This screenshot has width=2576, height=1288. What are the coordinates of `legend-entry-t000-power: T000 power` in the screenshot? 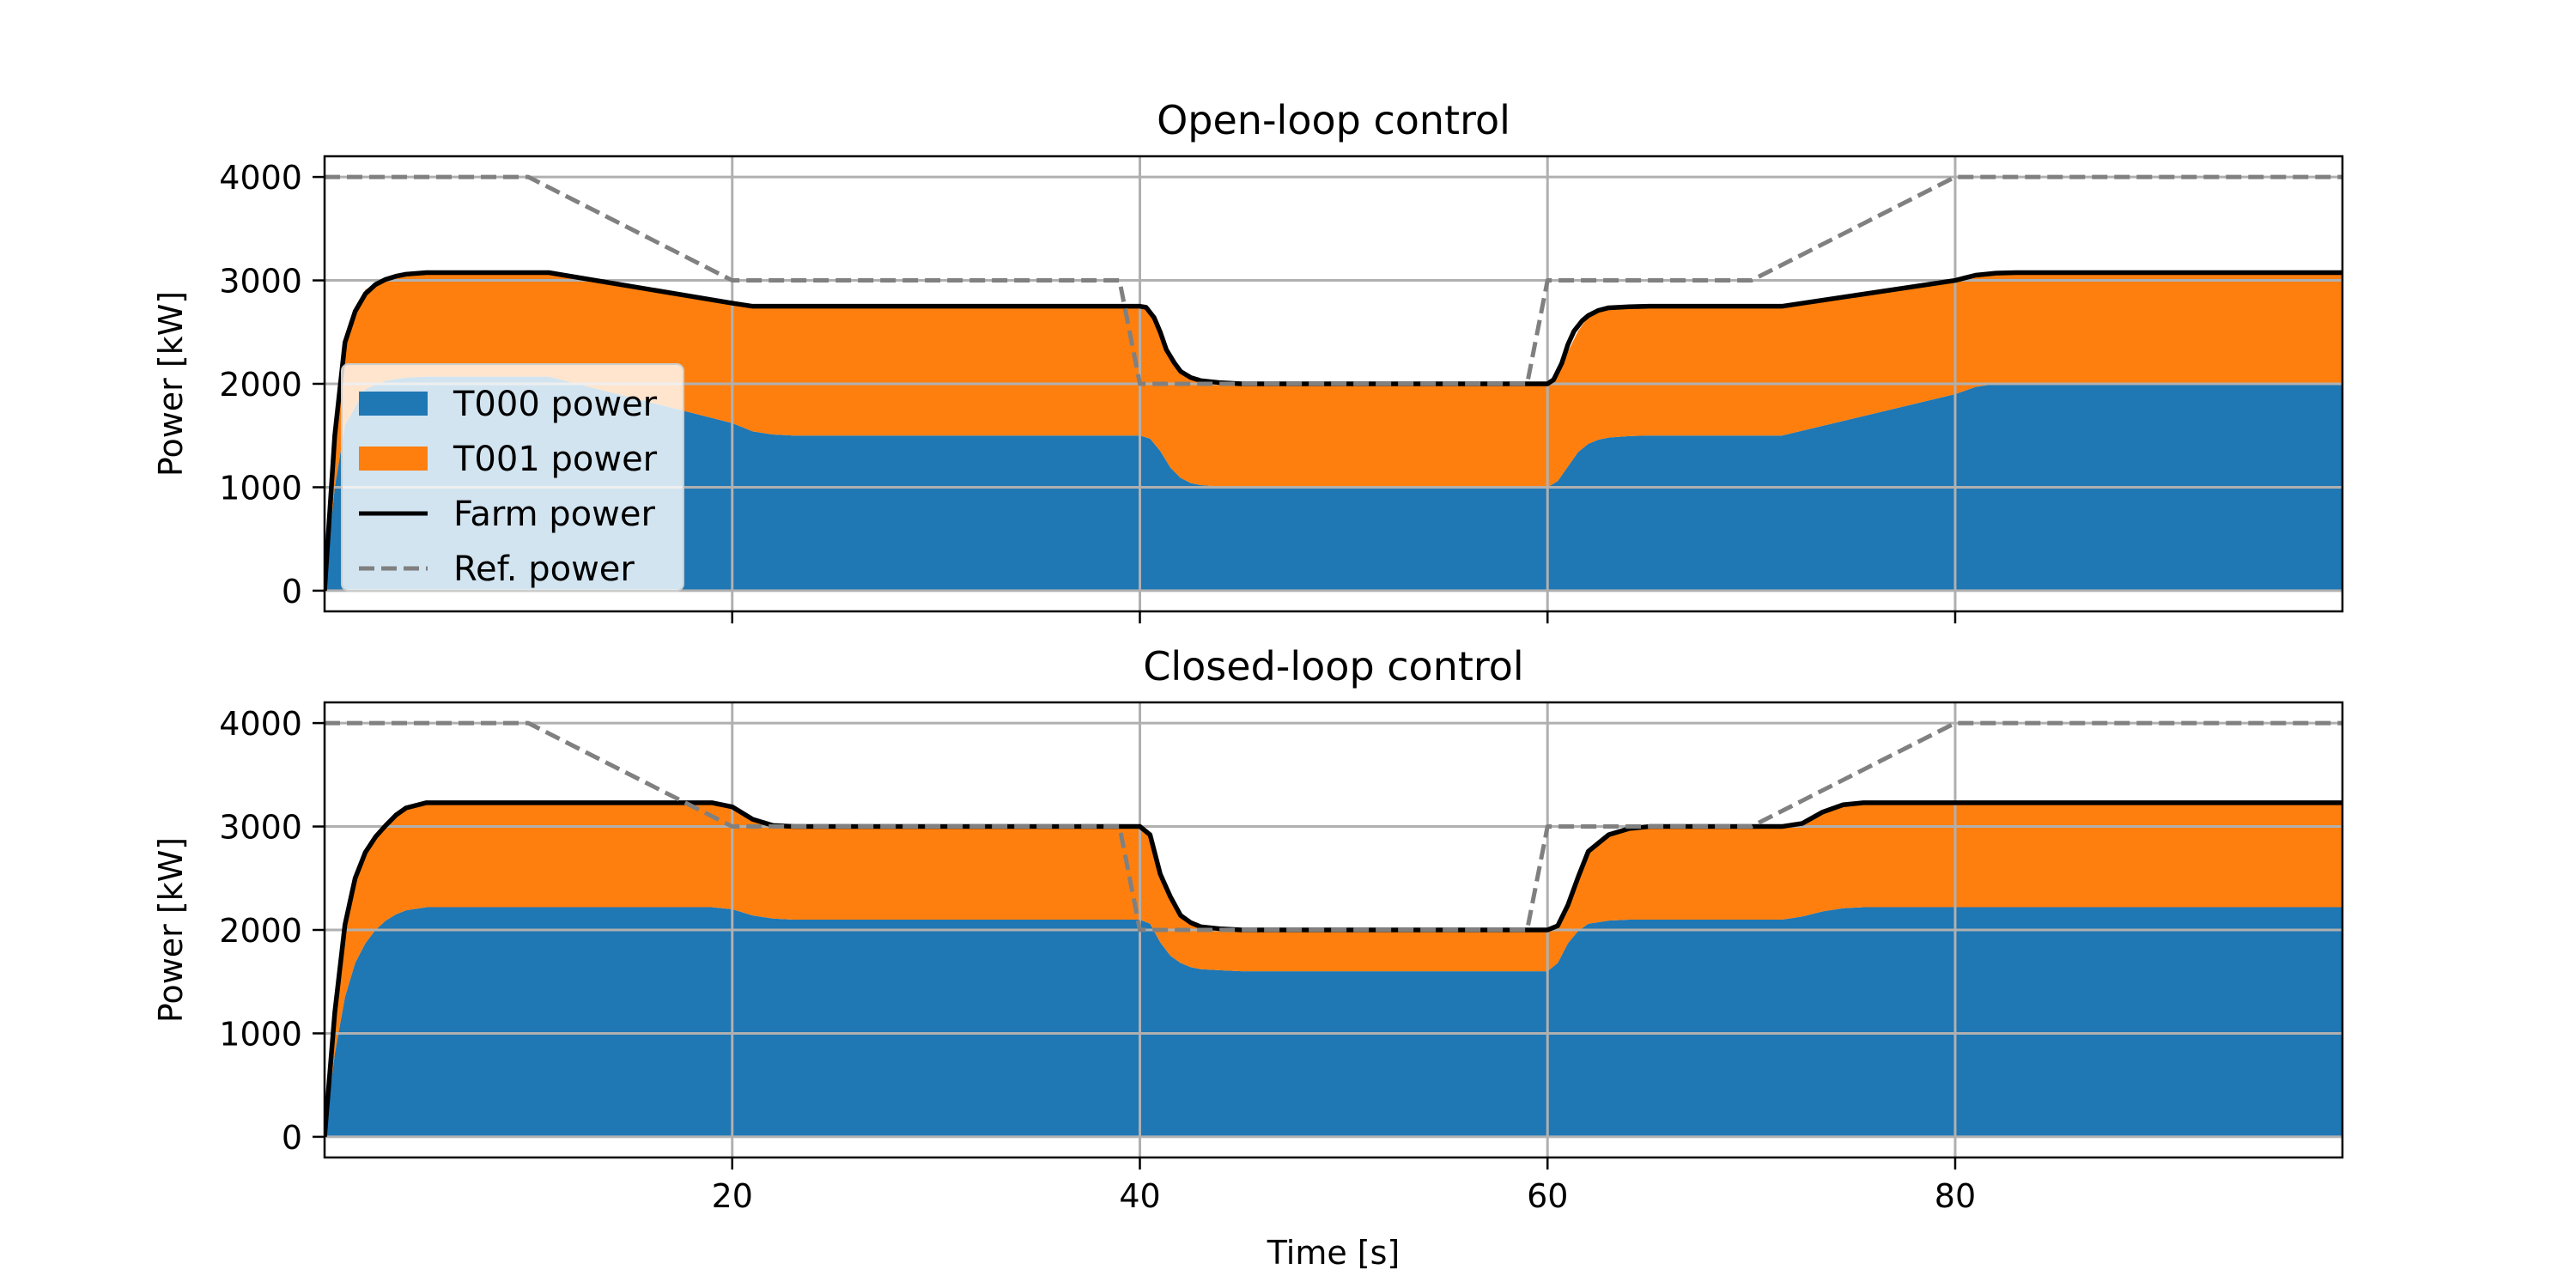 It's located at (508, 404).